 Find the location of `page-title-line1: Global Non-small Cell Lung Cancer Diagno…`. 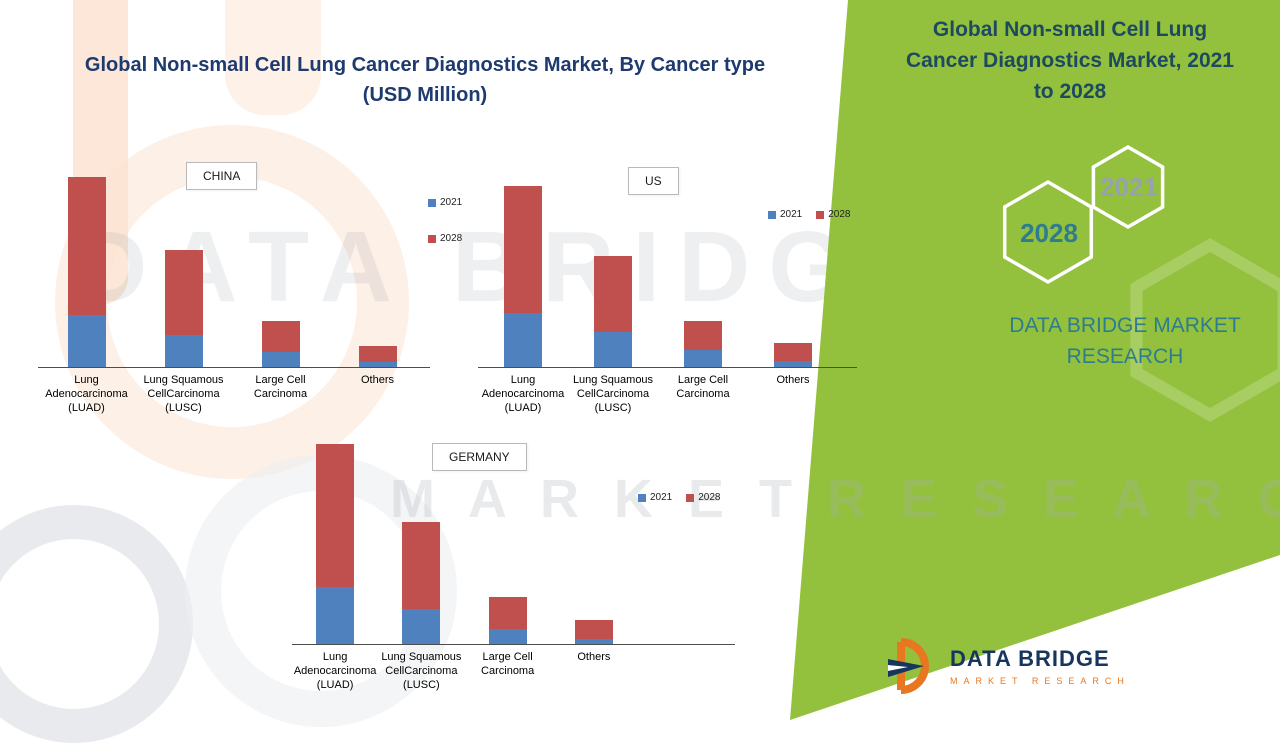

page-title-line1: Global Non-small Cell Lung Cancer Diagno… is located at coordinates (425, 65).